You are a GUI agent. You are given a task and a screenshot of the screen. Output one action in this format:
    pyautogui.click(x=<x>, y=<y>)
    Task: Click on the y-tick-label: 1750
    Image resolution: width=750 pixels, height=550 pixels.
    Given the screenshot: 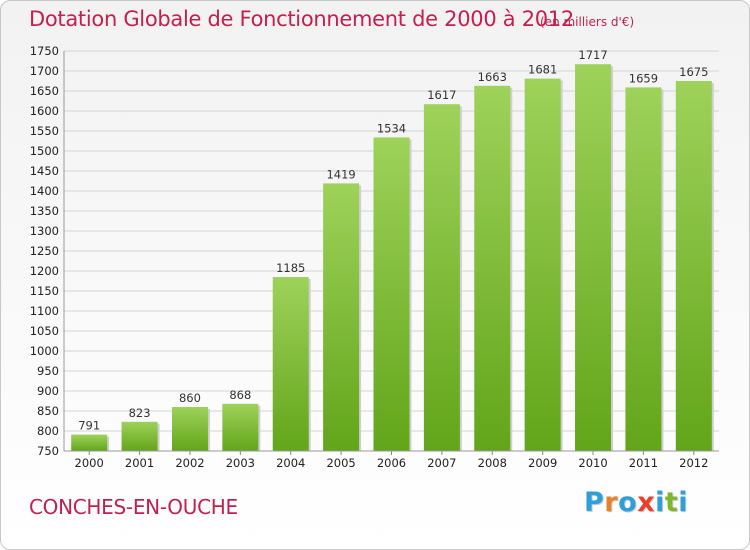 What is the action you would take?
    pyautogui.click(x=44, y=51)
    